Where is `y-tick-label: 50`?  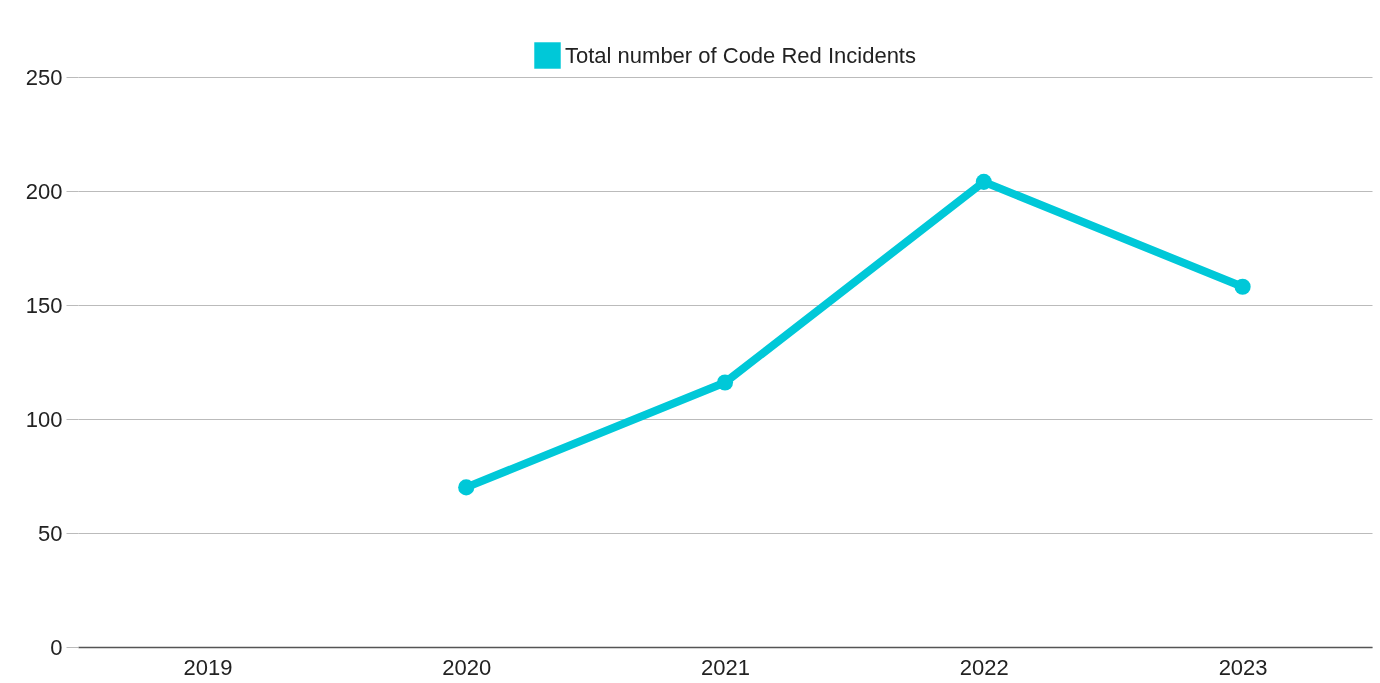 y-tick-label: 50 is located at coordinates (50, 533).